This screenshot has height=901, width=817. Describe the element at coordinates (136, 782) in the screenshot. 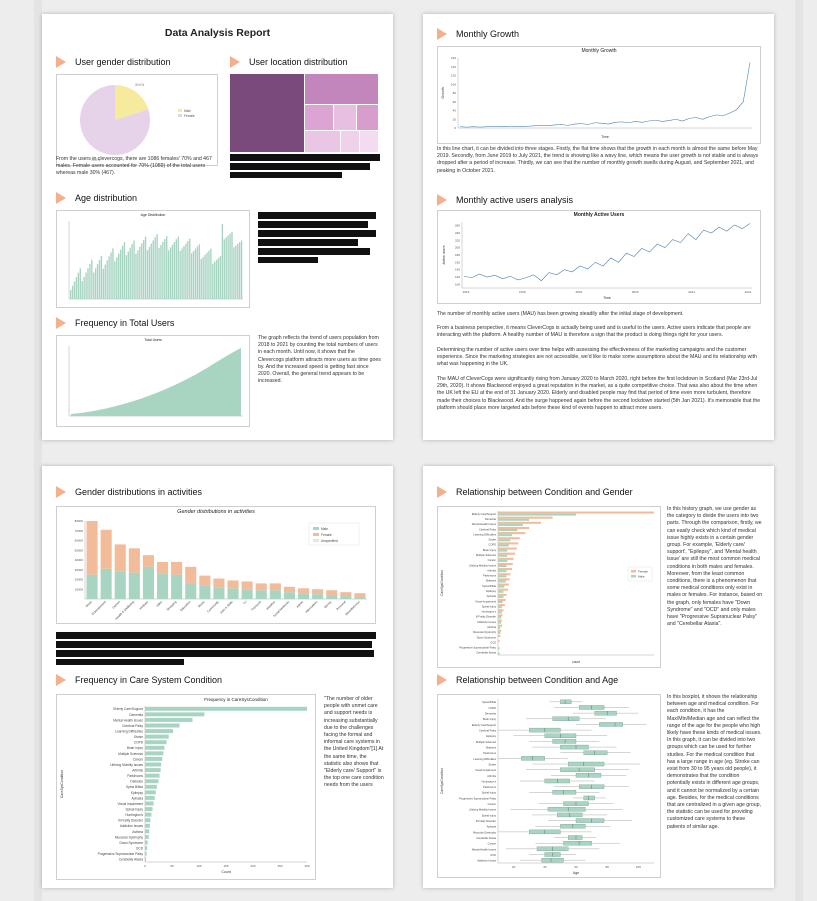

I see `care-ytick: Diabetes` at that location.